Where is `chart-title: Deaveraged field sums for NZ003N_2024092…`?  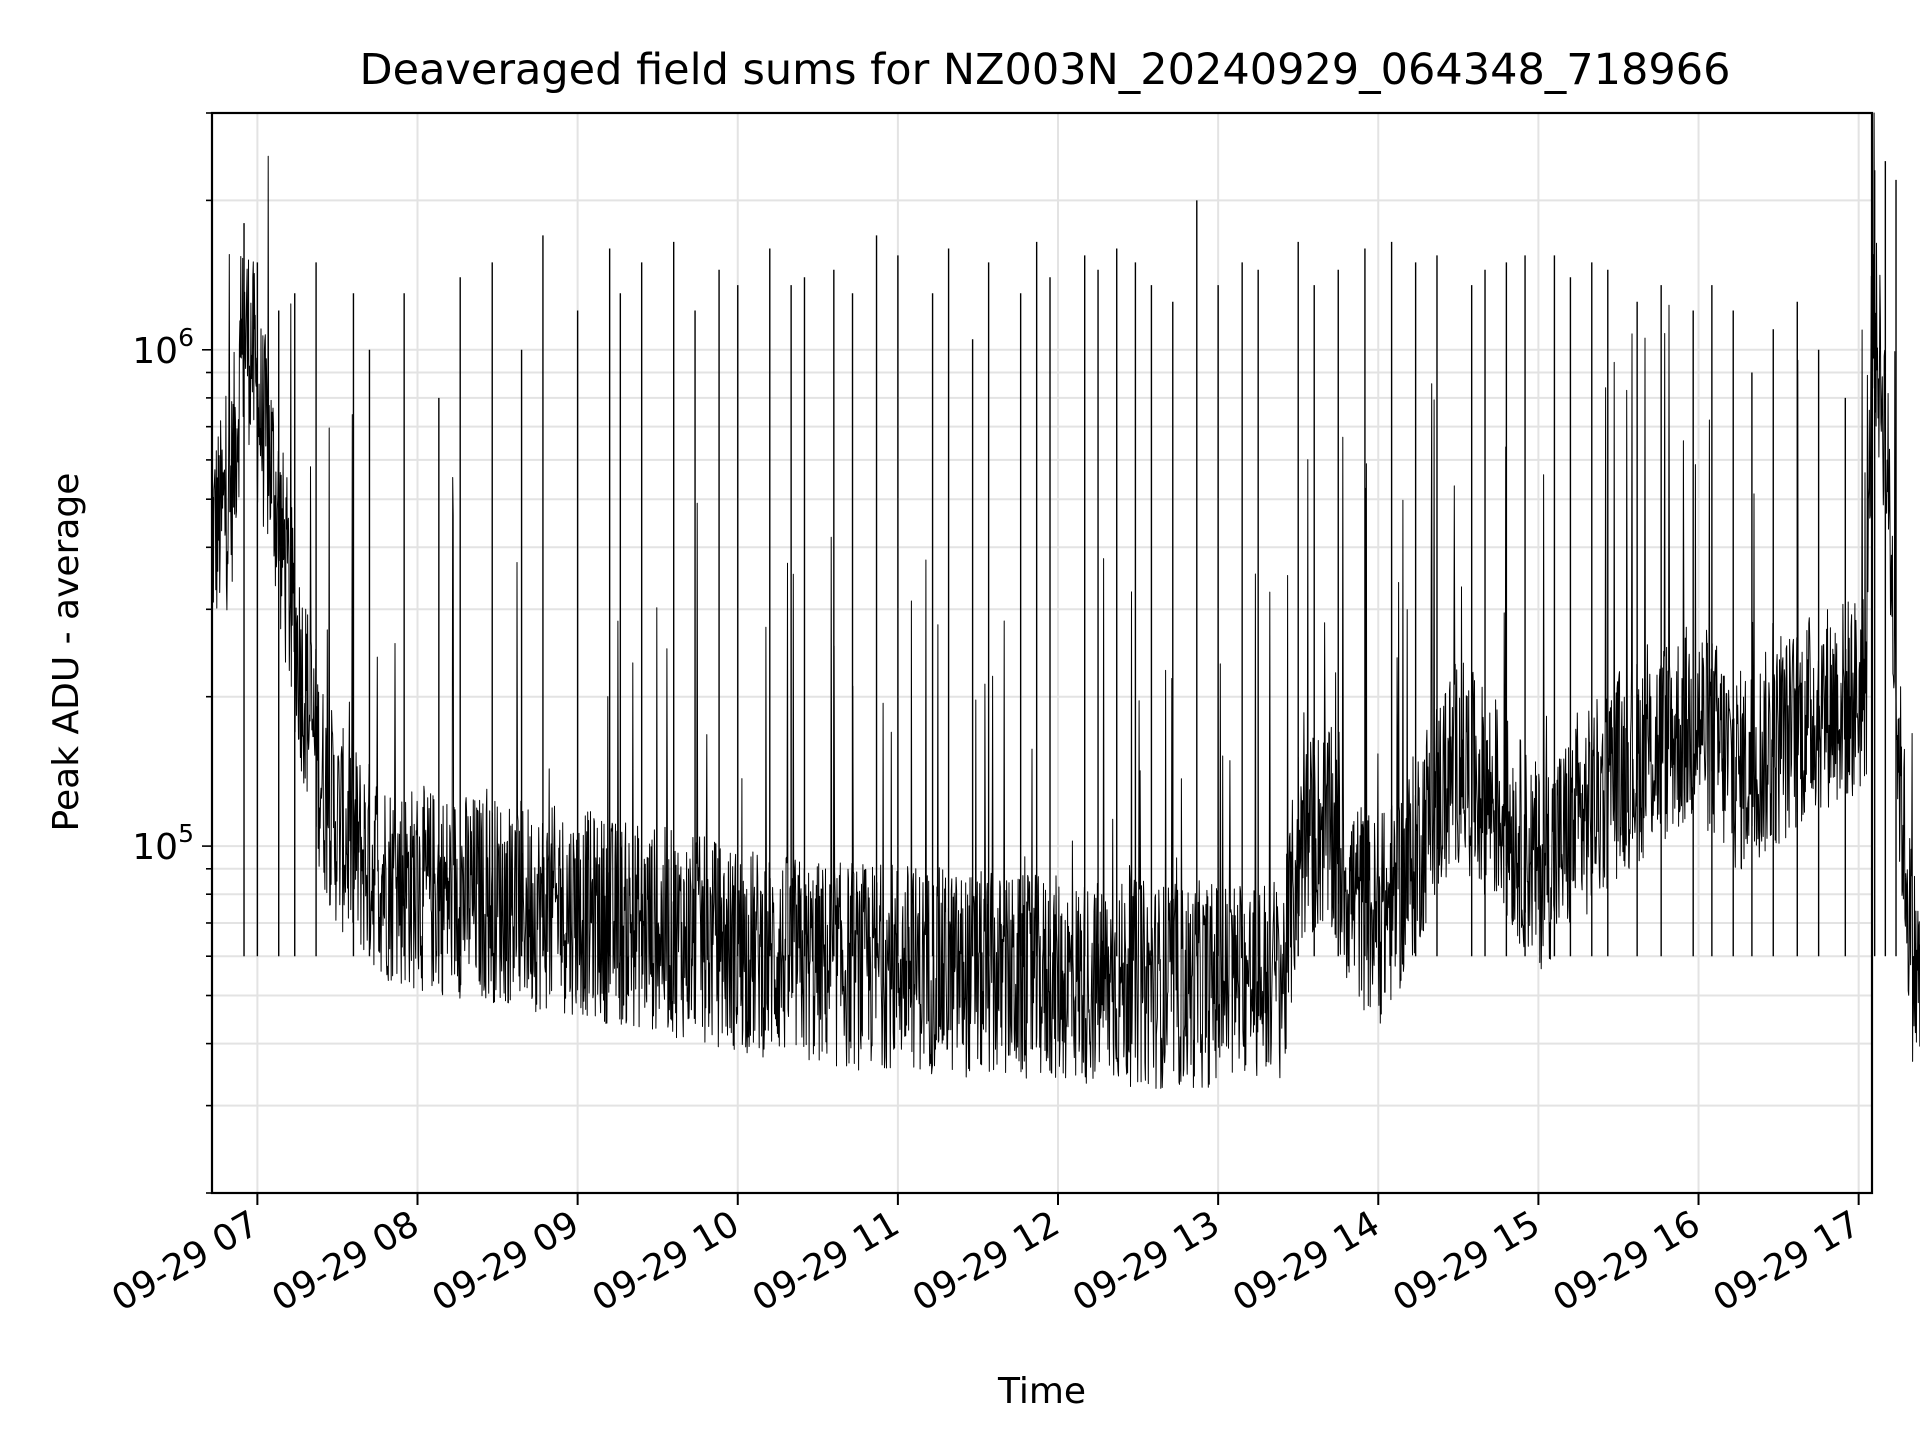
chart-title: Deaveraged field sums for NZ003N_2024092… is located at coordinates (1045, 70).